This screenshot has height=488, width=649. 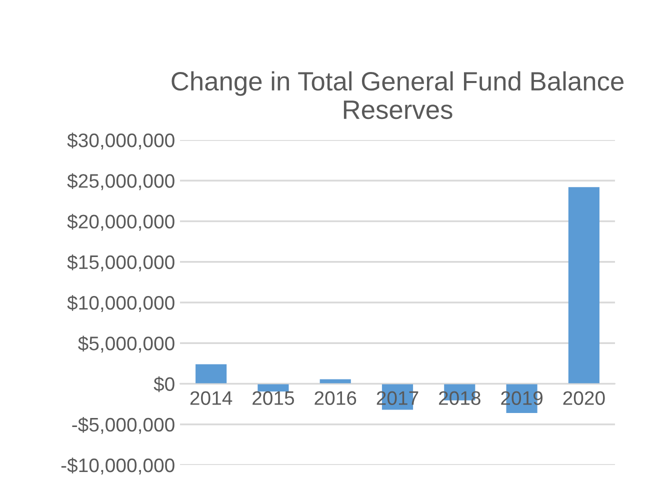 What do you see at coordinates (120, 303) in the screenshot?
I see `y-tick-label: $10,000,000` at bounding box center [120, 303].